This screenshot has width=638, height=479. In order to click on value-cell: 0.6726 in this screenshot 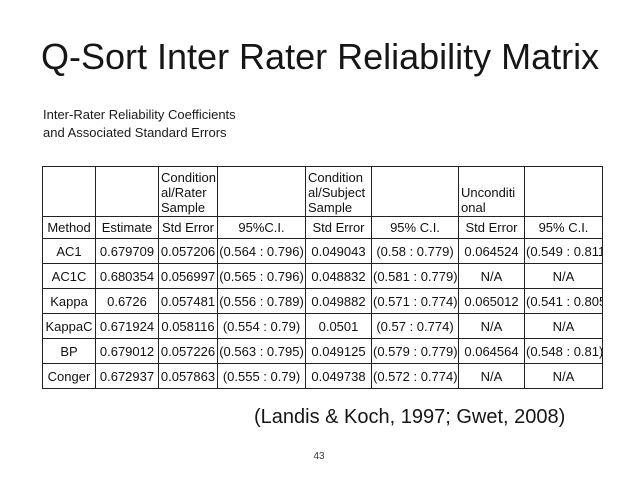, I will do `click(127, 301)`.